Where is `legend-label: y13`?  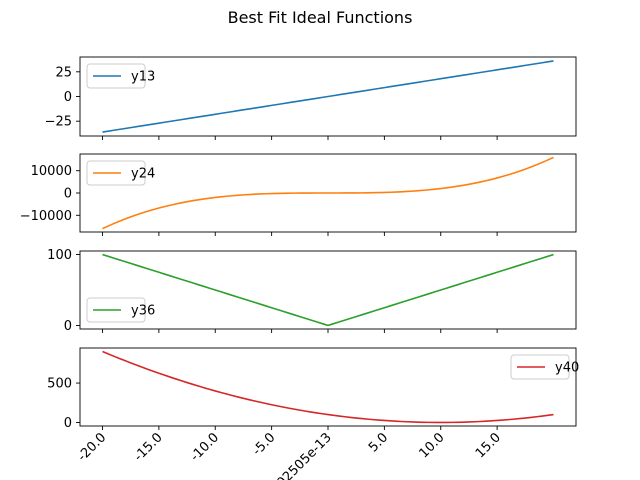
legend-label: y13 is located at coordinates (143, 77).